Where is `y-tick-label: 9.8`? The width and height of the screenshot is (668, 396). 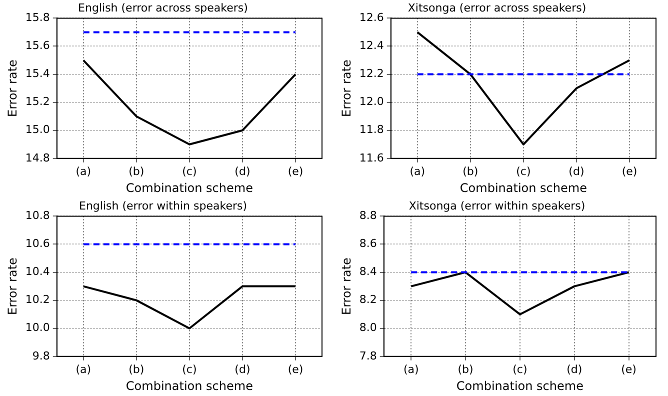
y-tick-label: 9.8 is located at coordinates (41, 355).